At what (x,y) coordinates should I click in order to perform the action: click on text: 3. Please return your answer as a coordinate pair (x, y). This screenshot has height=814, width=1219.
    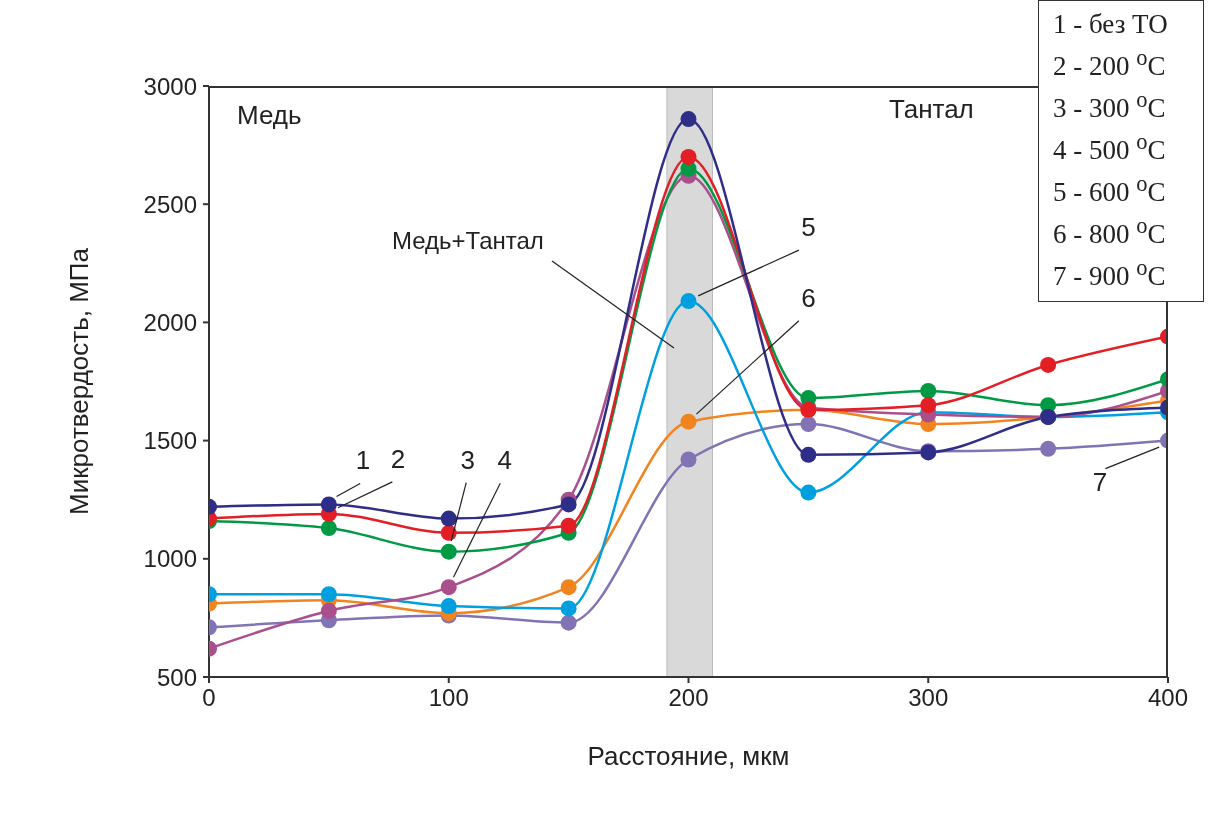
    Looking at the image, I should click on (467, 459).